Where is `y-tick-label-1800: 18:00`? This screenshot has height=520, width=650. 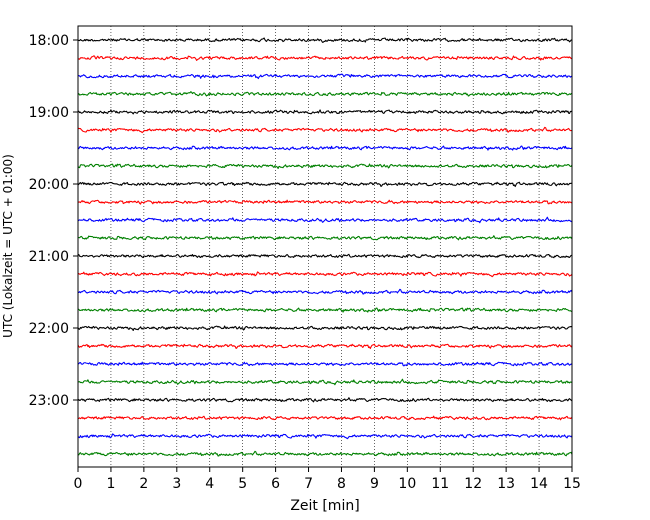
y-tick-label-1800: 18:00 is located at coordinates (49, 41).